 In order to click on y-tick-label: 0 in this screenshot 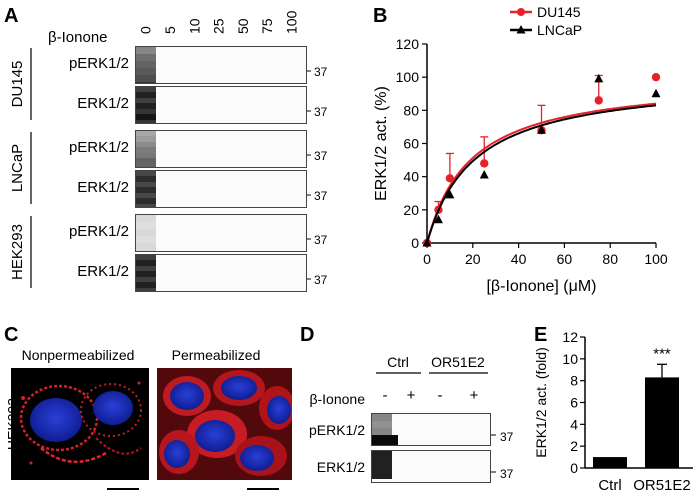, I will do `click(415, 243)`.